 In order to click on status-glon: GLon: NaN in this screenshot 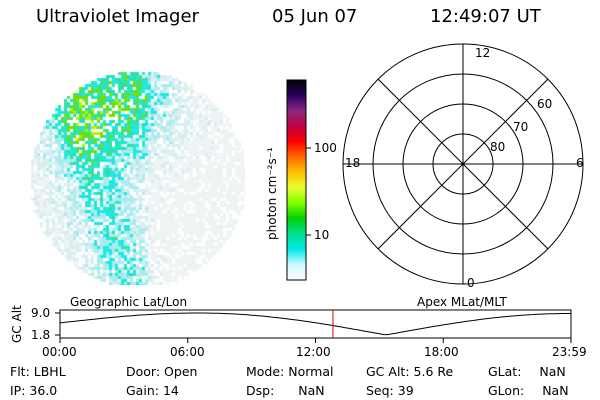, I will do `click(528, 390)`.